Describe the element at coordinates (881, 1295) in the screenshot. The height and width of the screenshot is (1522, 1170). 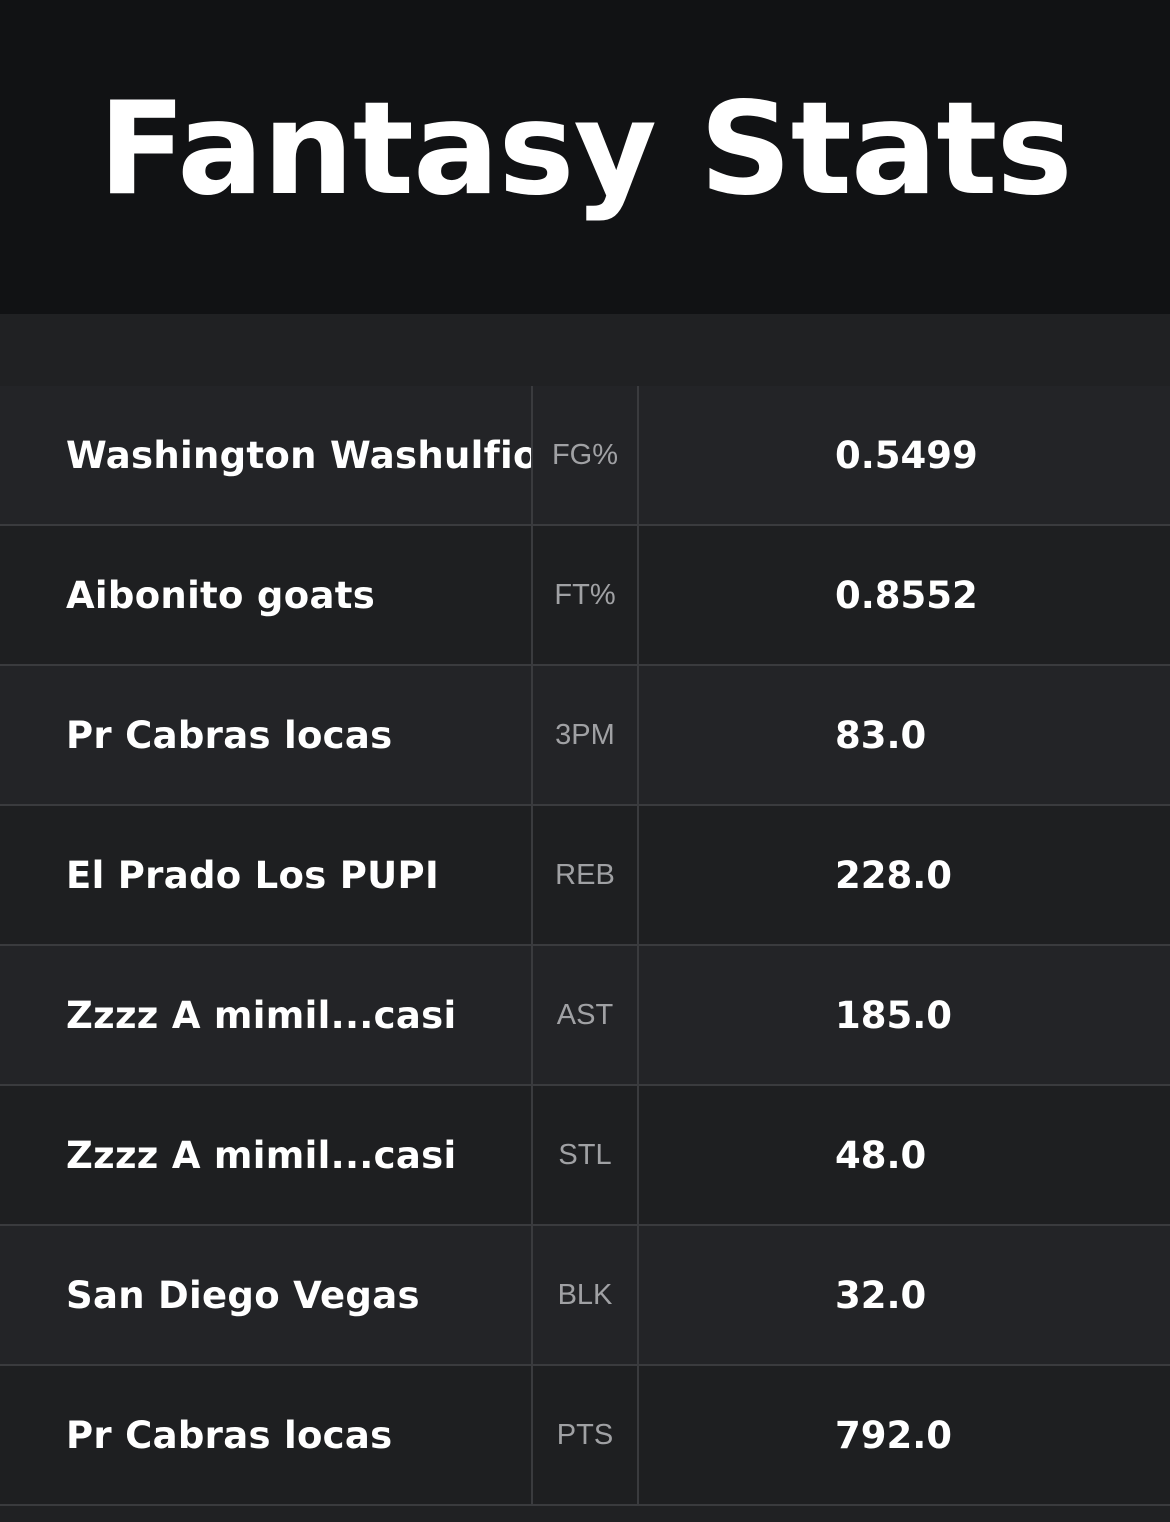
I see `stat-value: 32.0` at that location.